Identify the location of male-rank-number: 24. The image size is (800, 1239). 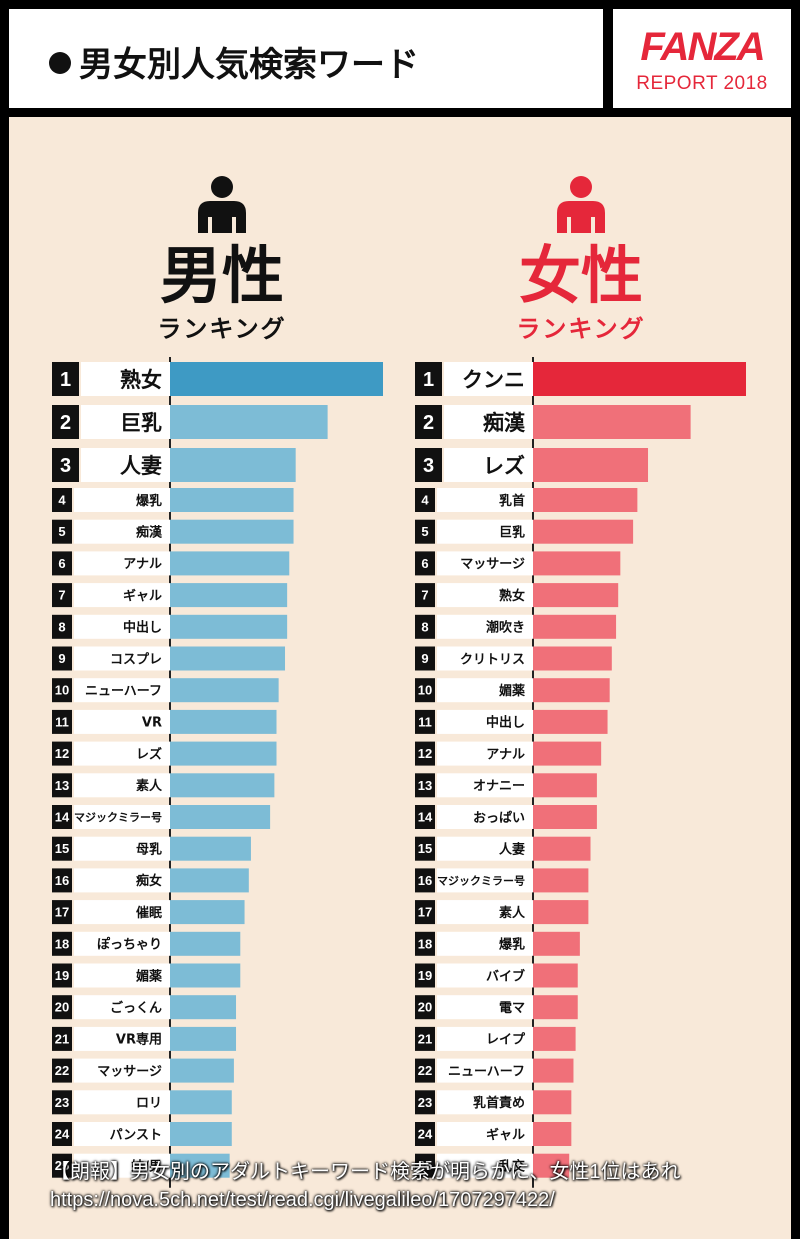
(62, 1134).